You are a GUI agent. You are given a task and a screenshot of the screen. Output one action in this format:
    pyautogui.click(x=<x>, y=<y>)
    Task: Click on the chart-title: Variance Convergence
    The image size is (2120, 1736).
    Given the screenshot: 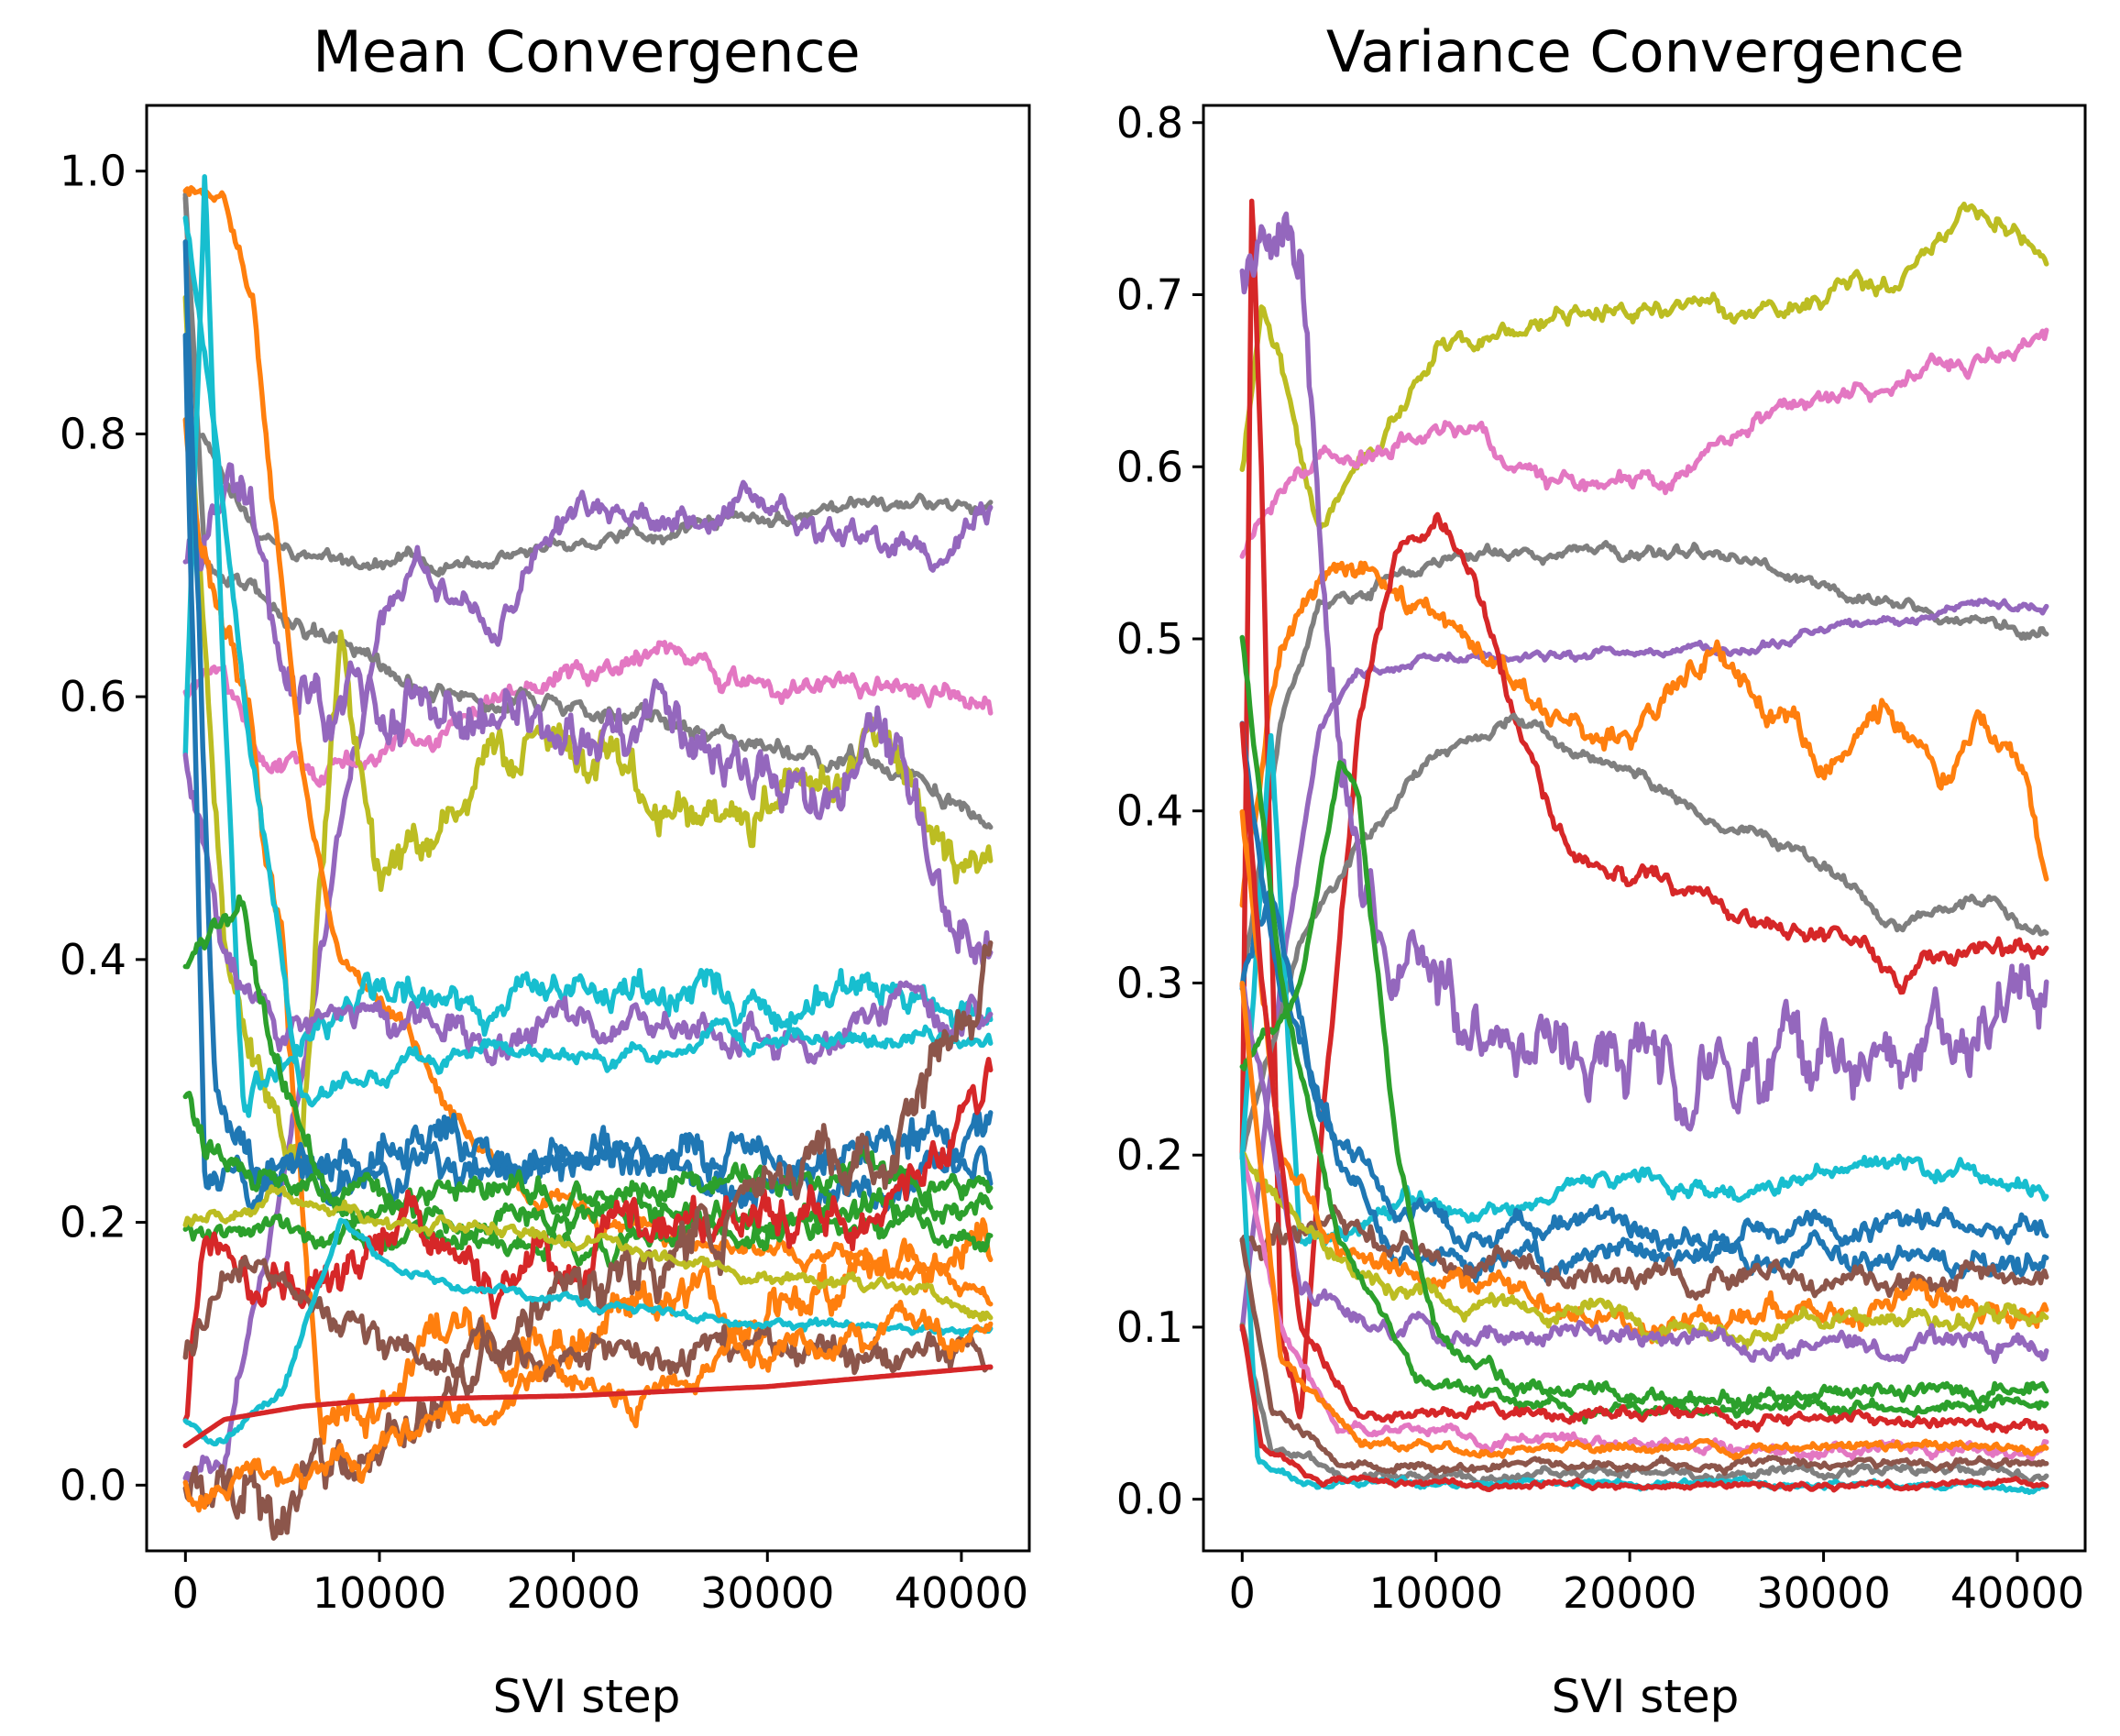 What is the action you would take?
    pyautogui.click(x=1645, y=52)
    